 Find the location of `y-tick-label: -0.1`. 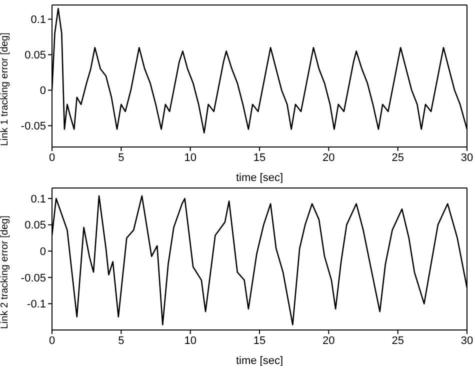

y-tick-label: -0.1 is located at coordinates (36, 304).